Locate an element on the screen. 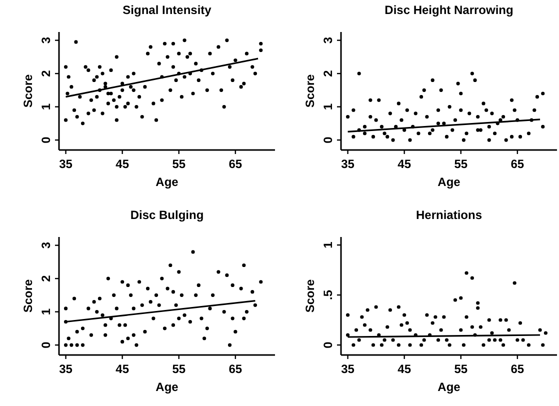  chart-title: Herniations is located at coordinates (449, 215).